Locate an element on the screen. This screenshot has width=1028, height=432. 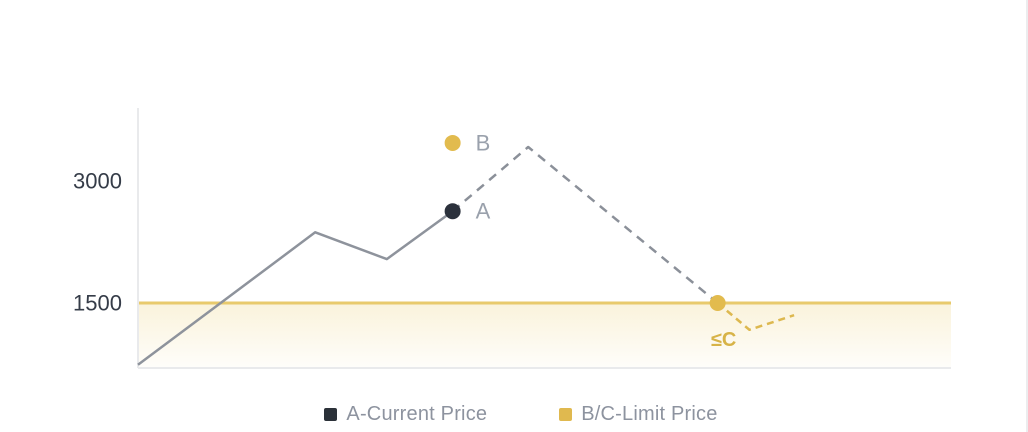
page-right-border is located at coordinates (1027, 216).